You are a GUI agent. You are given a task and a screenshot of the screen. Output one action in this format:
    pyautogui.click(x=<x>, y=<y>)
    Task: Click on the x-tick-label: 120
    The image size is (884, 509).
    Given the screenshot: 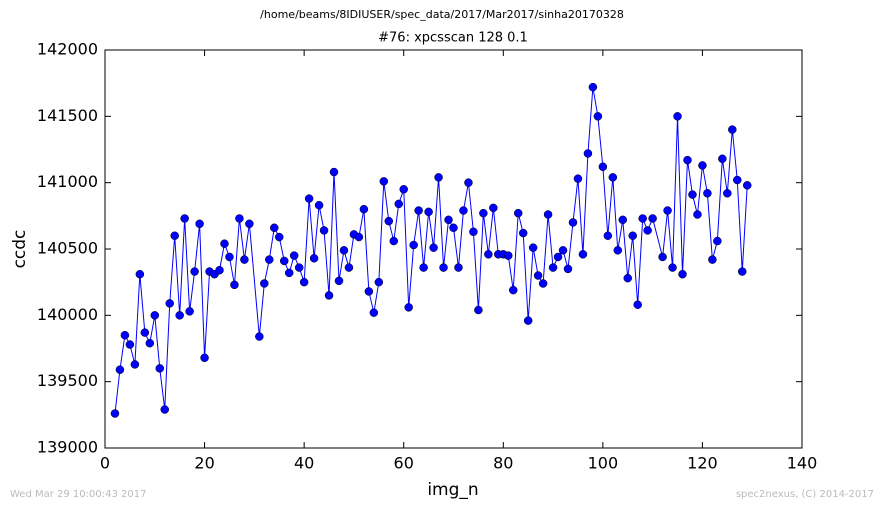 What is the action you would take?
    pyautogui.click(x=702, y=463)
    